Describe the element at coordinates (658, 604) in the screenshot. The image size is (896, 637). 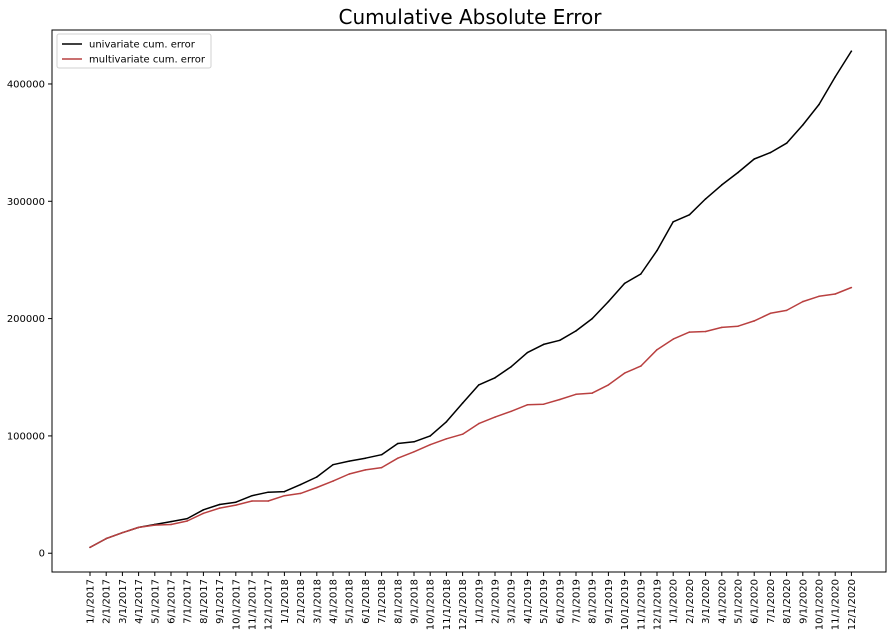
I see `x-tick-label: 12/1/2019` at that location.